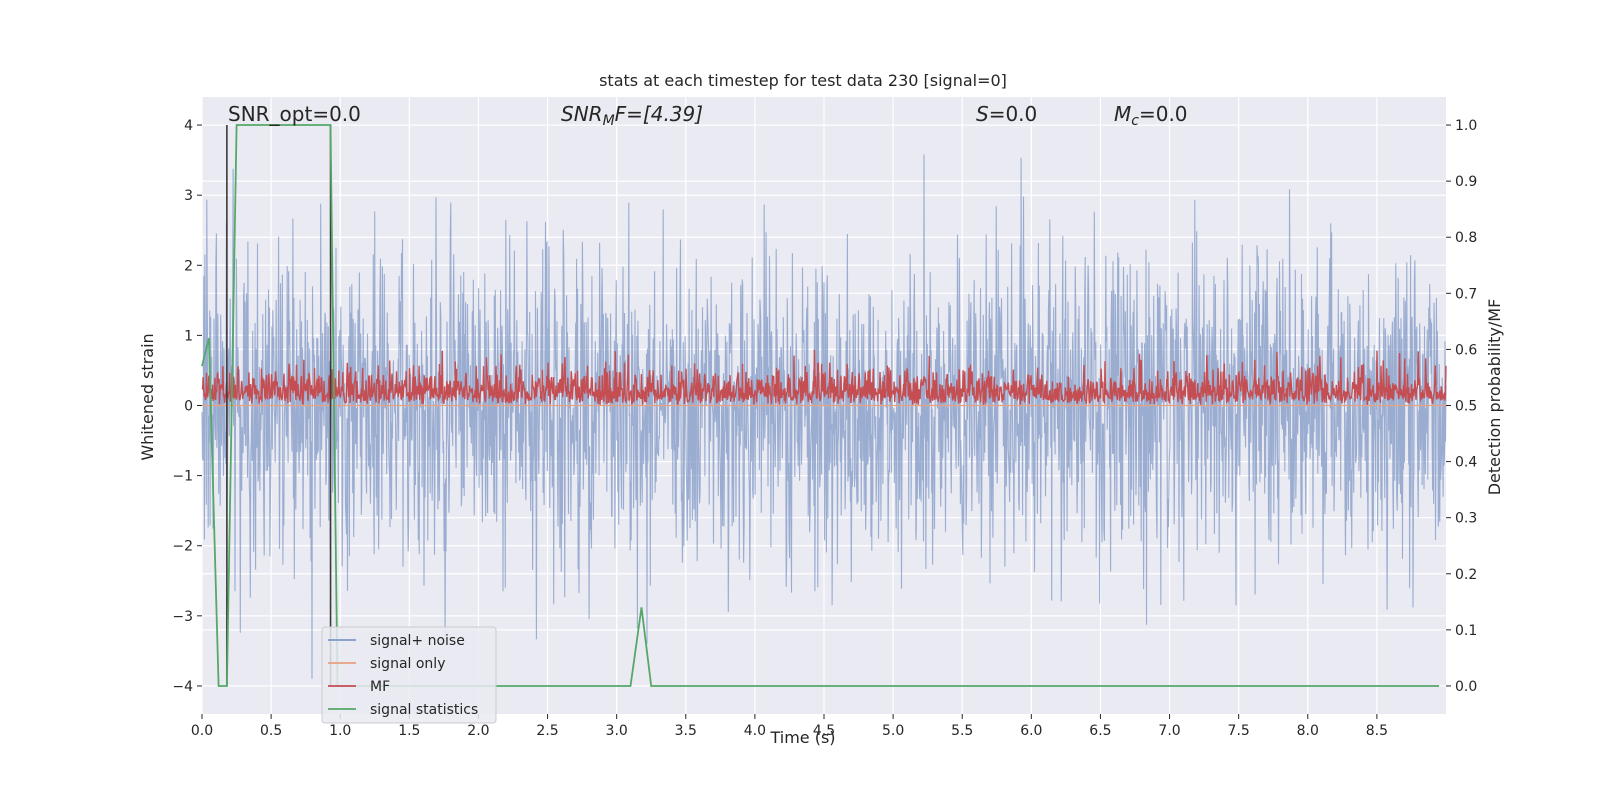 Image resolution: width=1600 pixels, height=800 pixels. What do you see at coordinates (1135, 121) in the screenshot?
I see `mc-subscript: c` at bounding box center [1135, 121].